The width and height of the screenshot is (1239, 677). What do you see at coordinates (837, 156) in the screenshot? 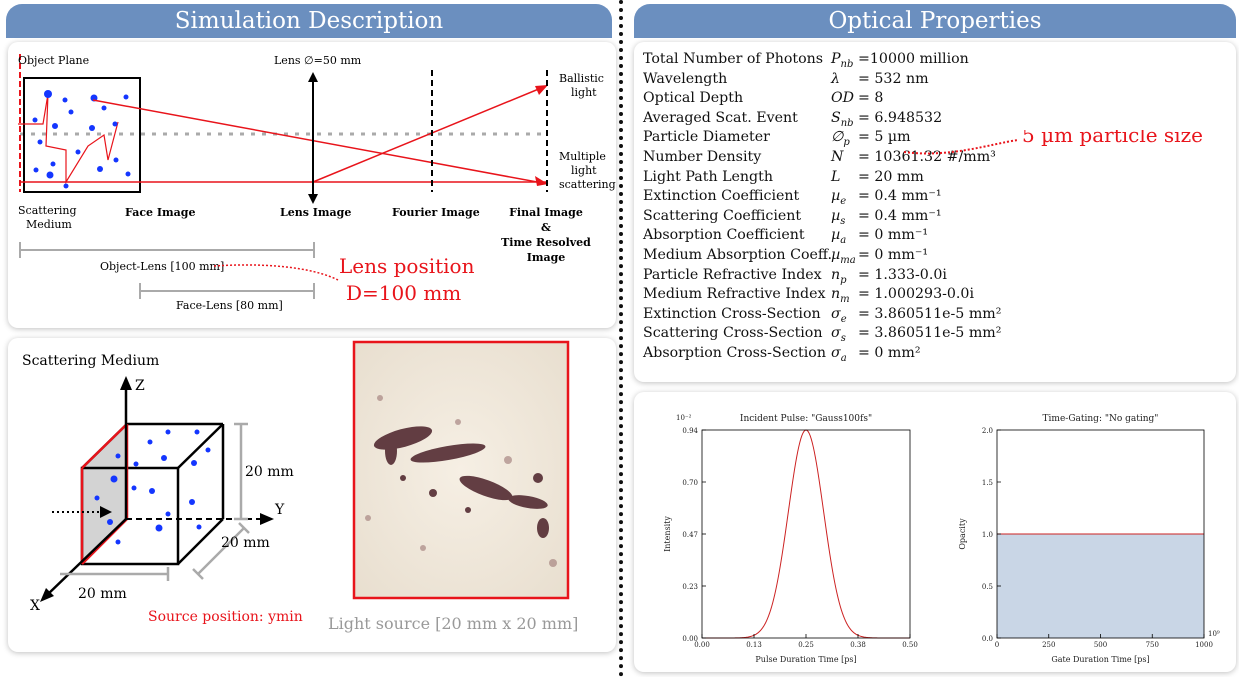
I see `property-symbol: N` at bounding box center [837, 156].